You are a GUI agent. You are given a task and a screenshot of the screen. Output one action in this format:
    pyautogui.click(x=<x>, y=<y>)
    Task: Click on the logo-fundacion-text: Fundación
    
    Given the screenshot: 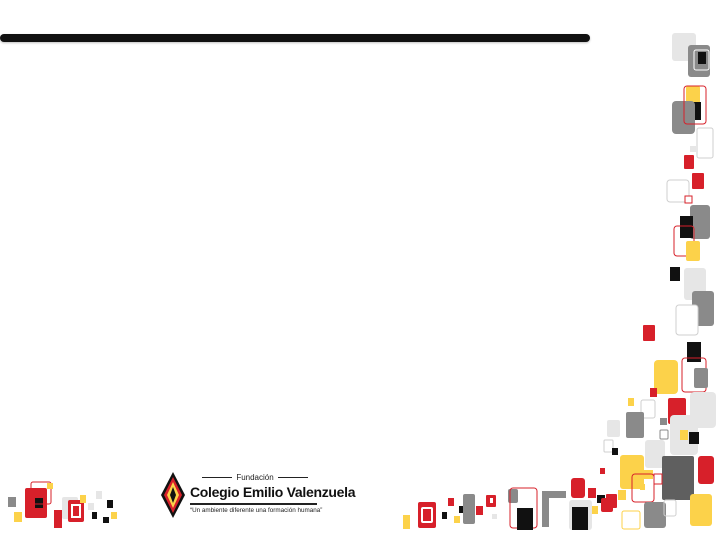 What is the action you would take?
    pyautogui.click(x=255, y=478)
    